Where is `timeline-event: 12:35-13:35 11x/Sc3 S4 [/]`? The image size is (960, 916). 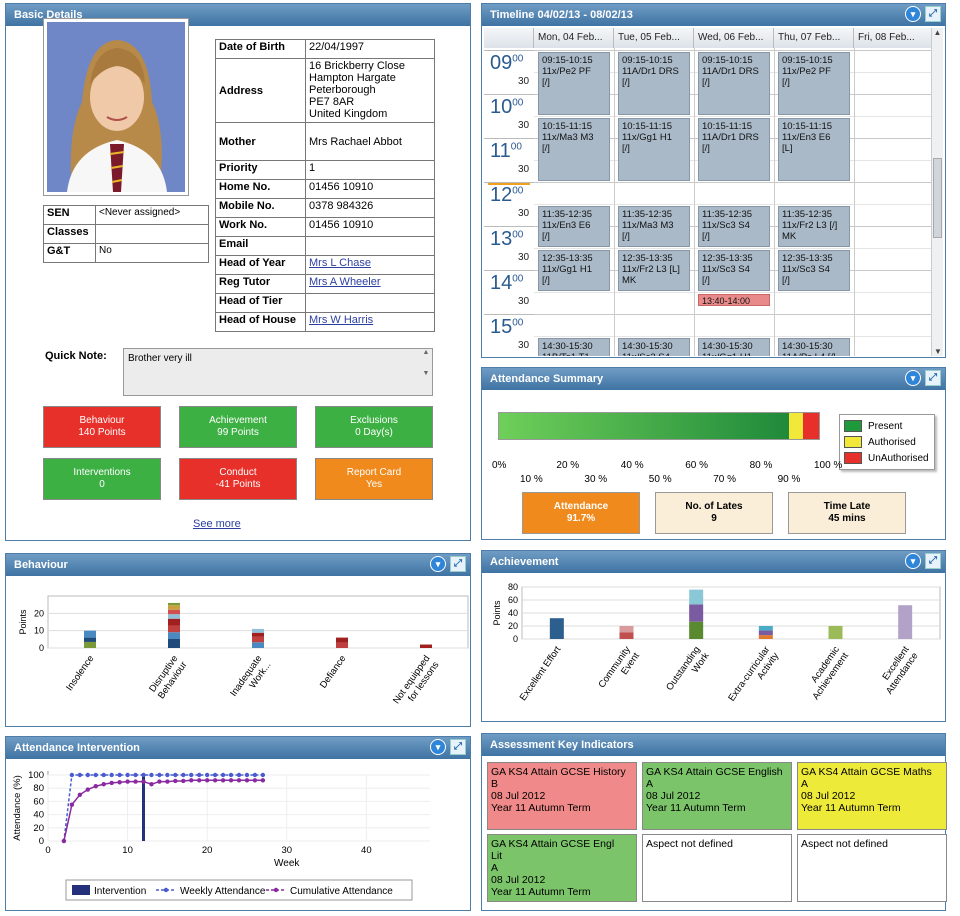
timeline-event: 12:35-13:35 11x/Sc3 S4 [/] is located at coordinates (734, 270).